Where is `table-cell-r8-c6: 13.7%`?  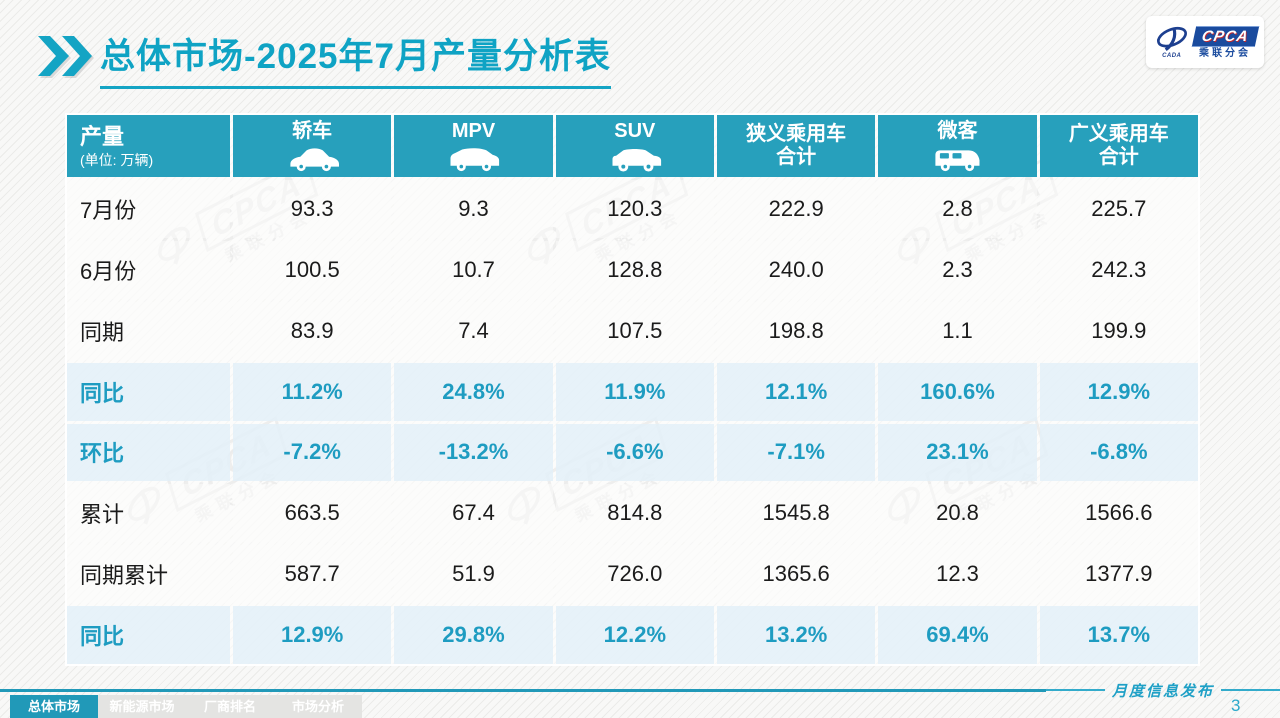 table-cell-r8-c6: 13.7% is located at coordinates (1118, 635).